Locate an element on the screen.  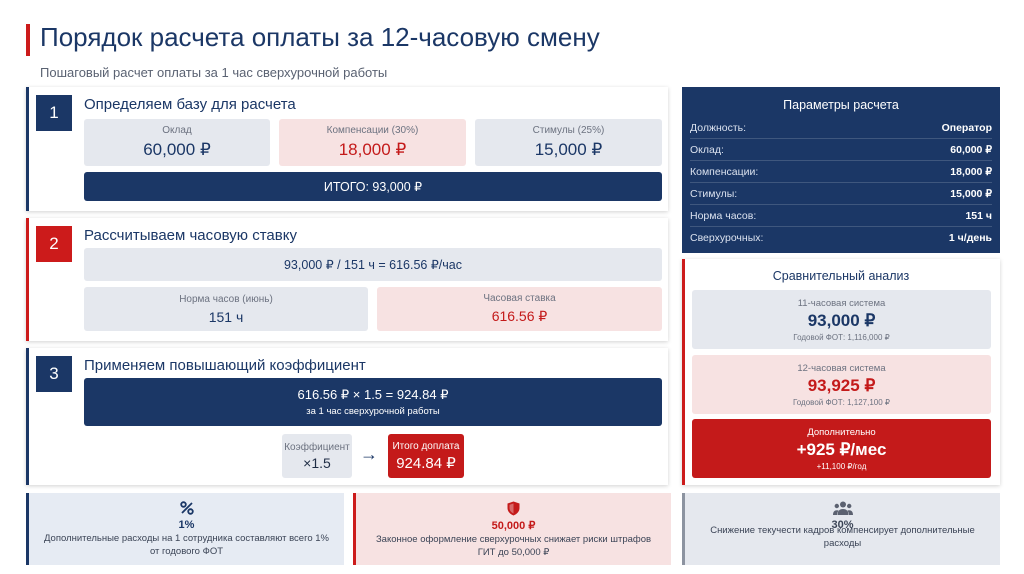
param-value: 18,000 ₽ is located at coordinates (971, 171).